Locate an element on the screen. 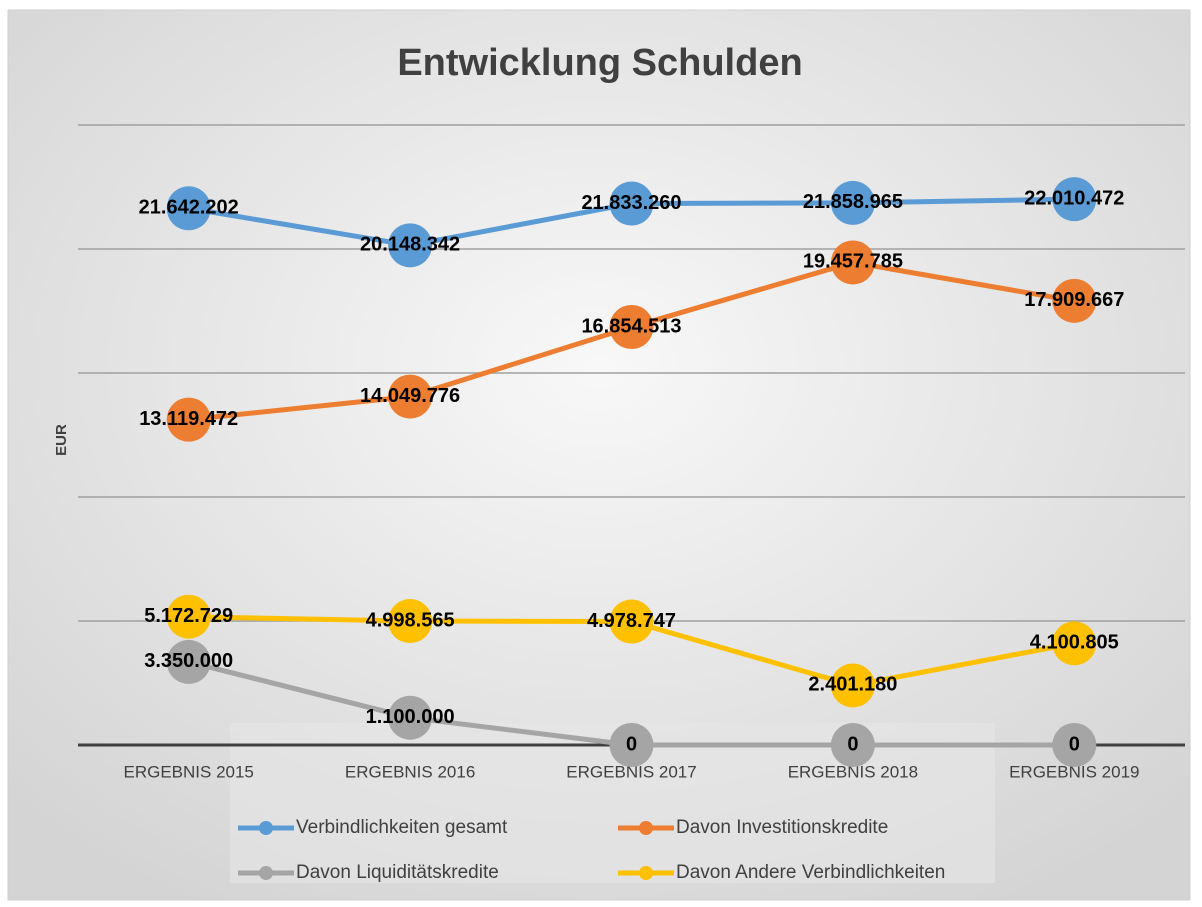 The image size is (1202, 907). data-label: 17.909.667 is located at coordinates (1074, 300).